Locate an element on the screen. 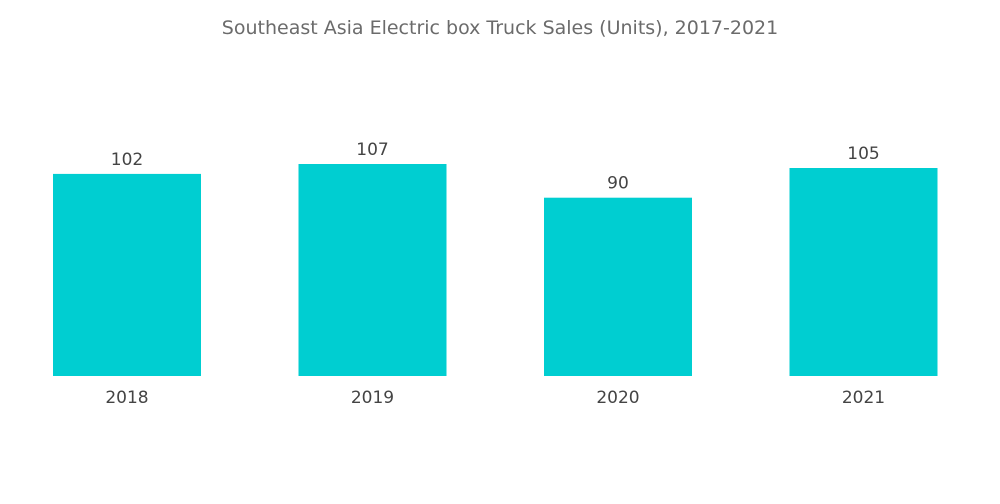  bar-2020 is located at coordinates (618, 286).